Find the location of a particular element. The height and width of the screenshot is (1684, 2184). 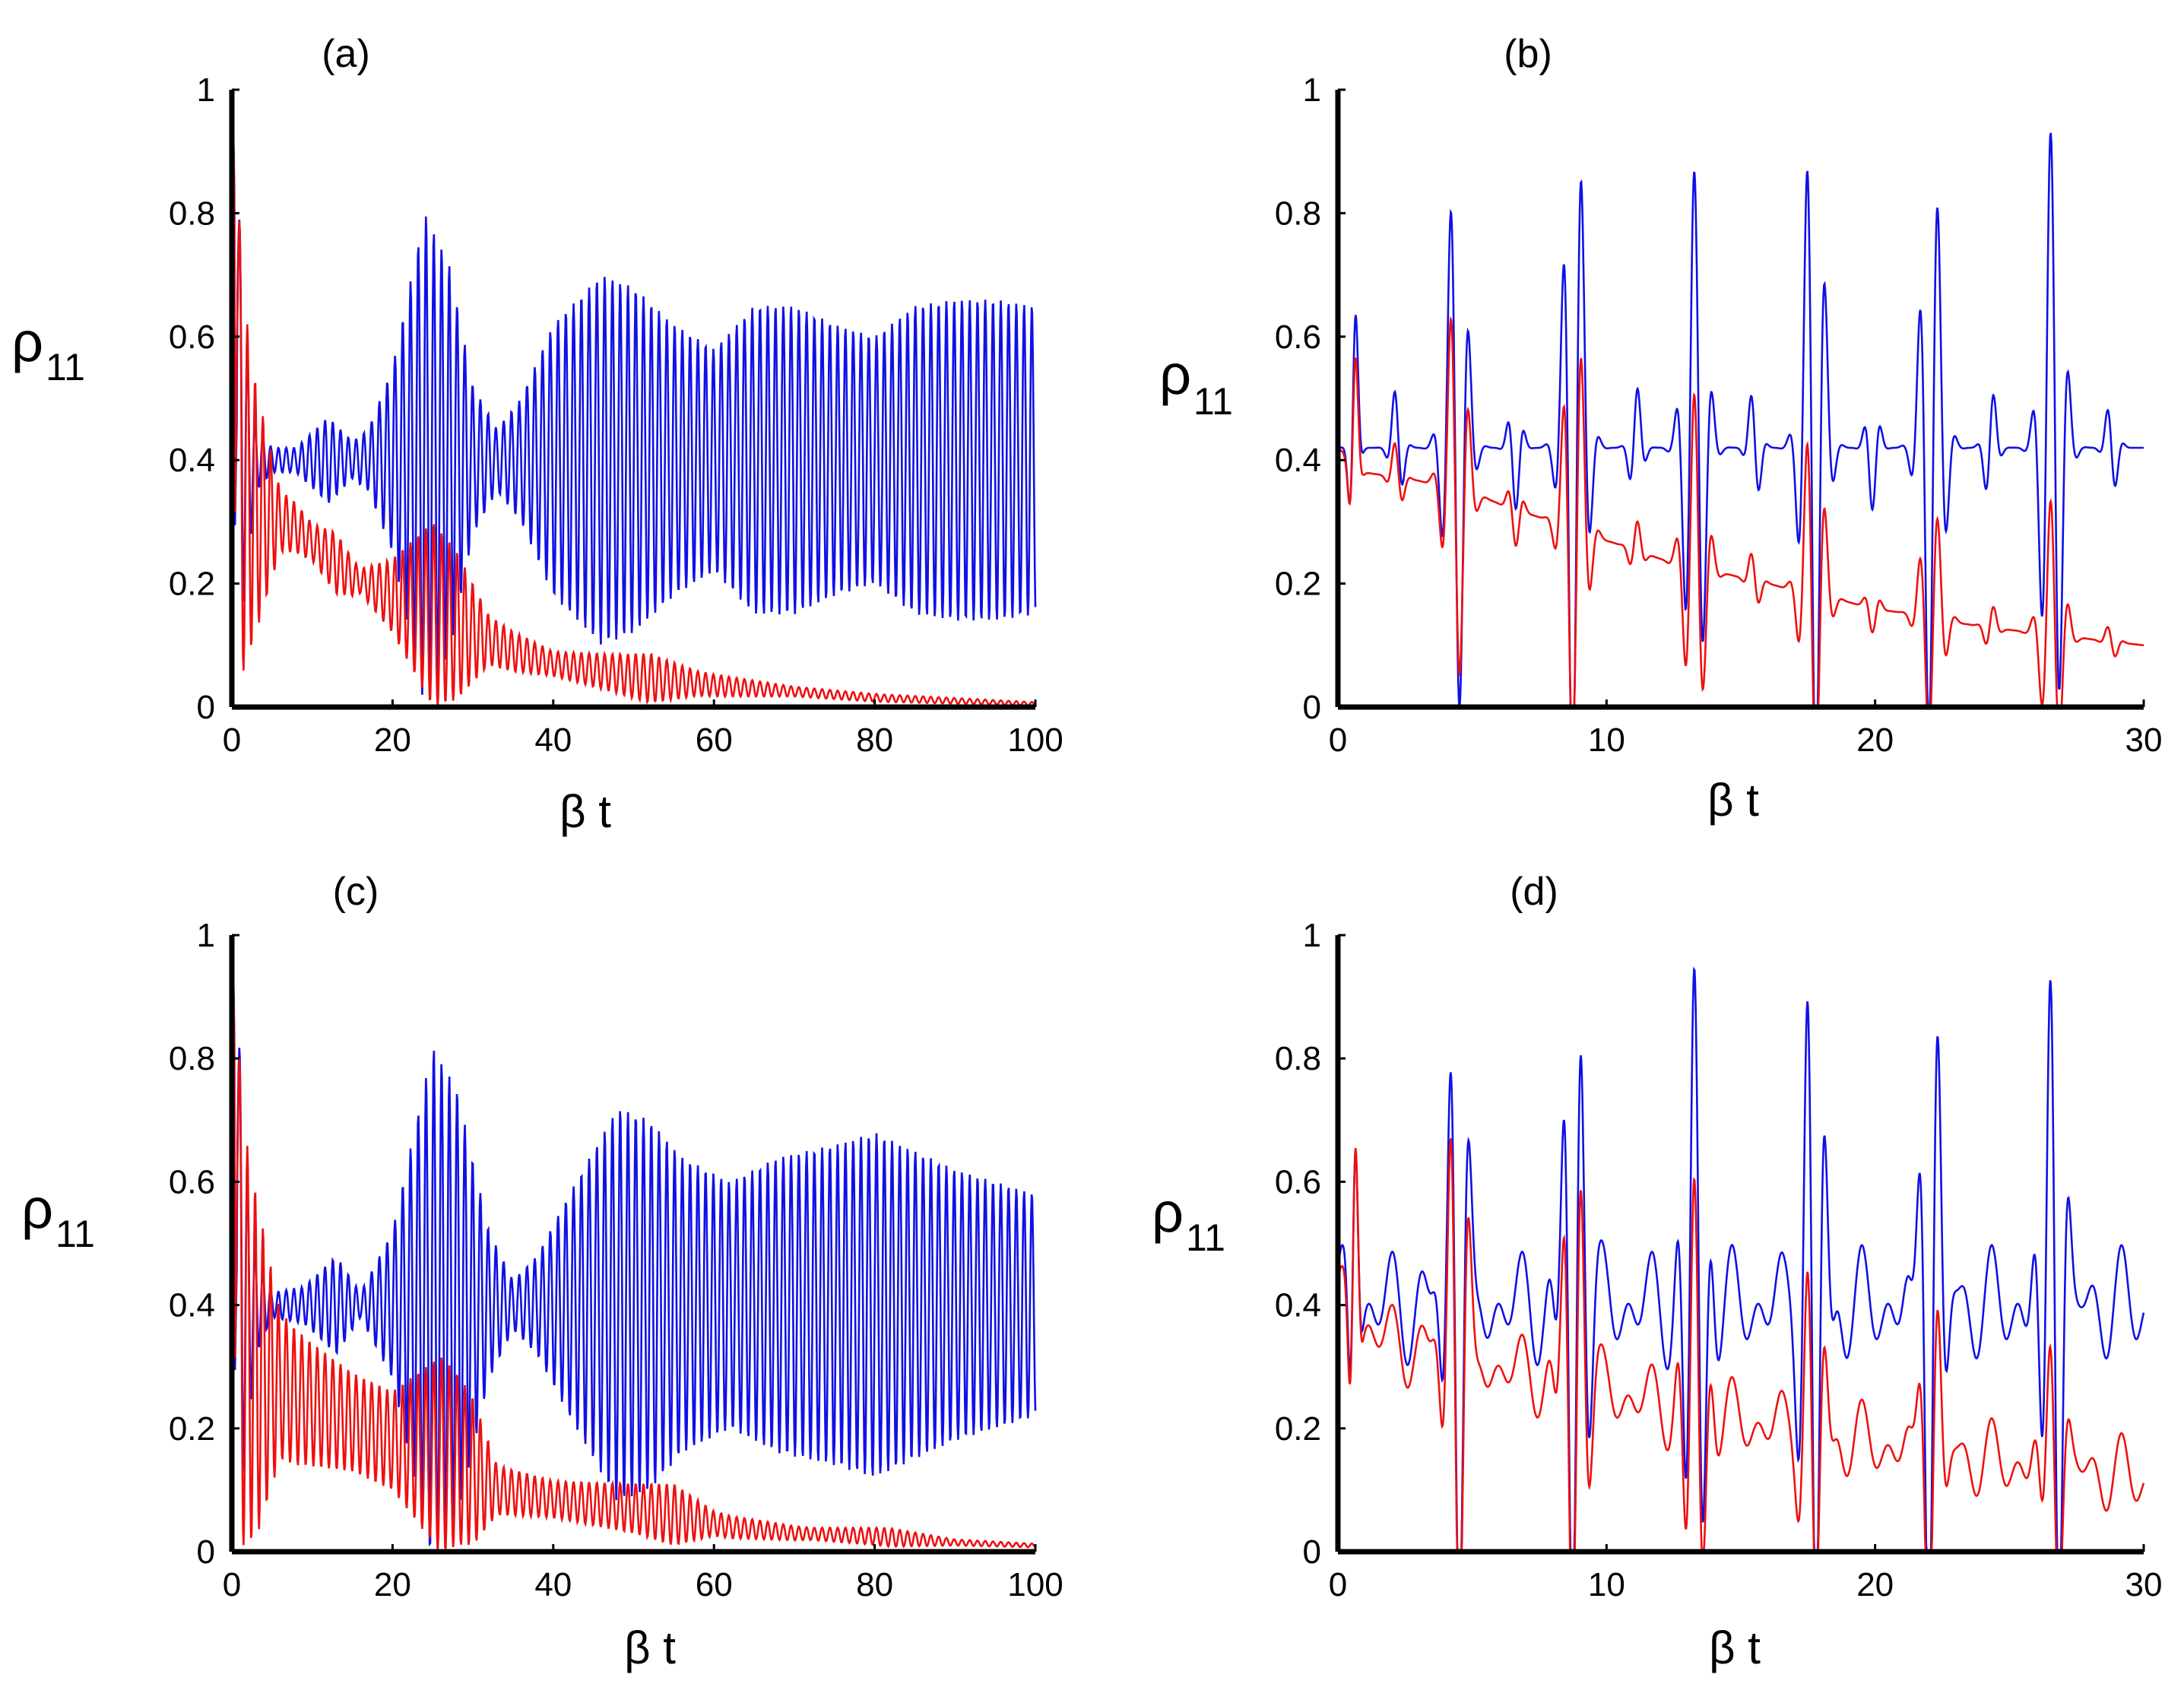

panel-label: (d) is located at coordinates (1534, 892).